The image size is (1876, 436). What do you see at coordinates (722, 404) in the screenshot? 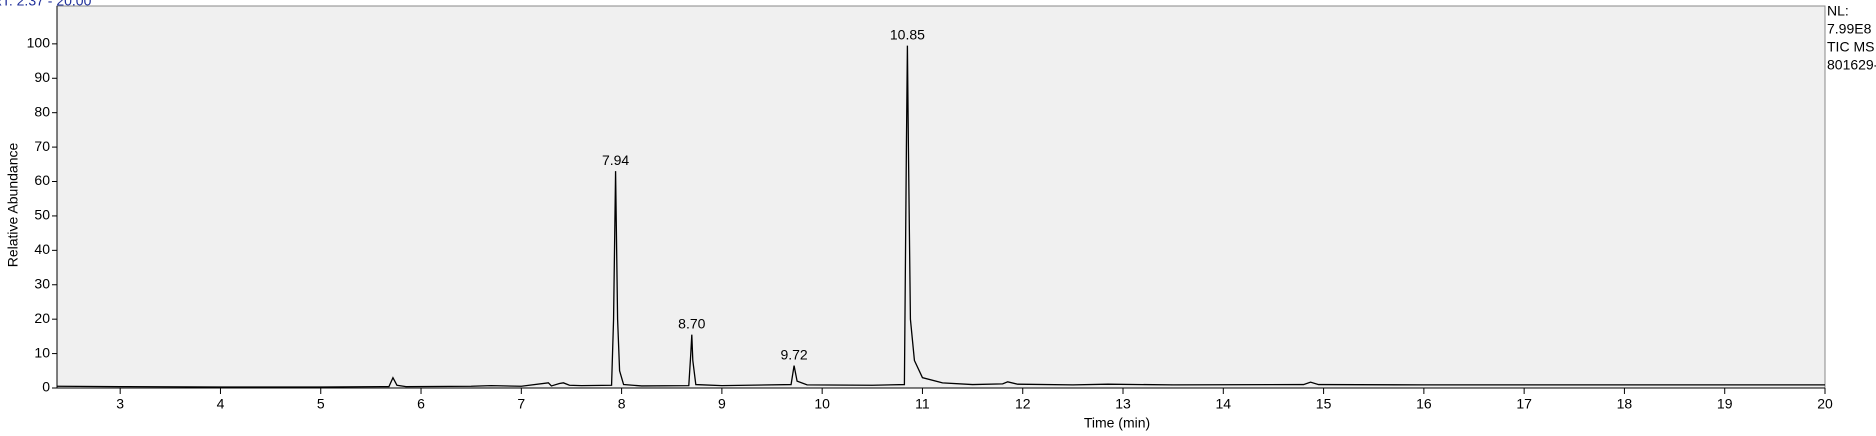
I see `x-tick-label: 9` at bounding box center [722, 404].